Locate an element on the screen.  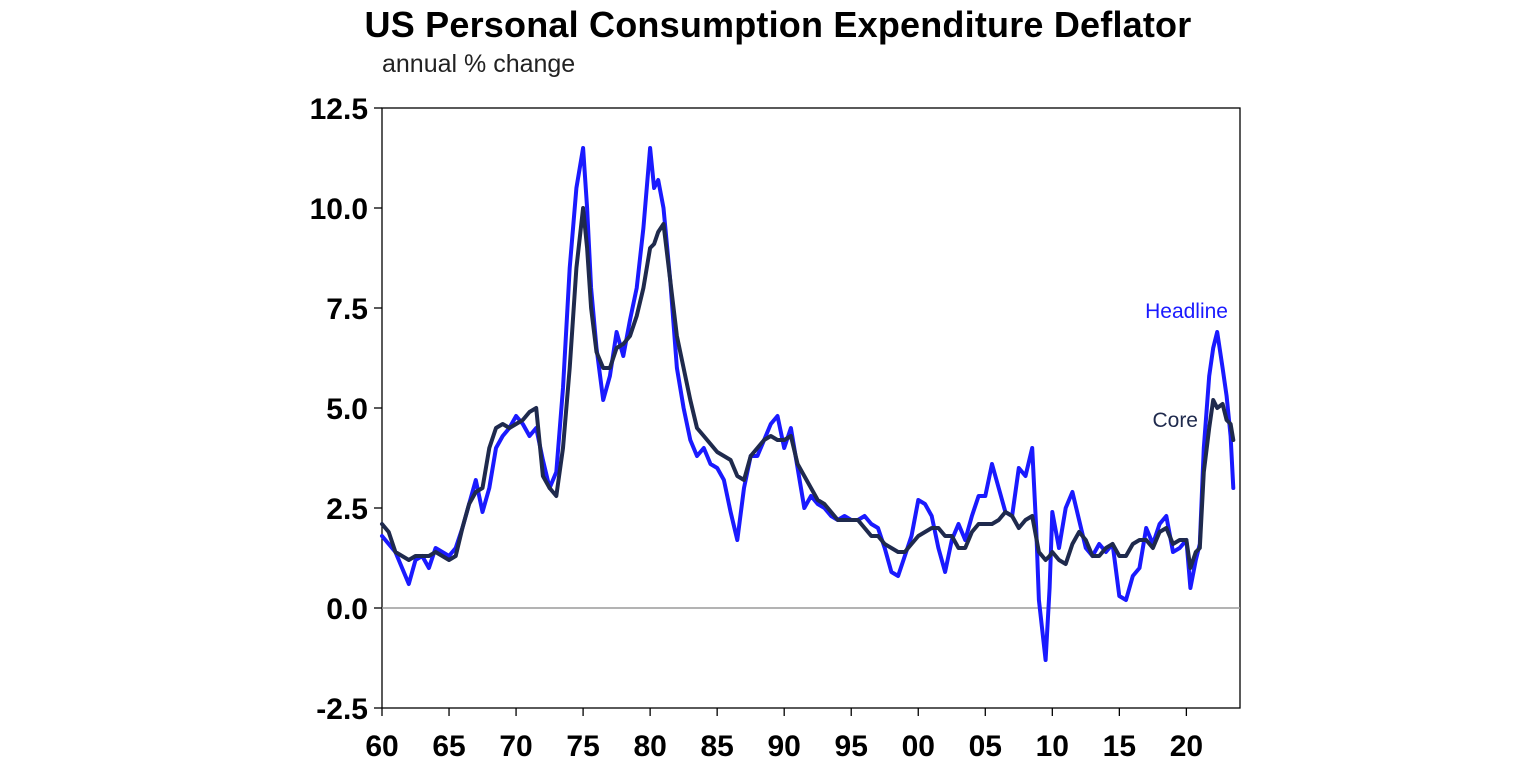
series-label-core: Core is located at coordinates (1175, 420).